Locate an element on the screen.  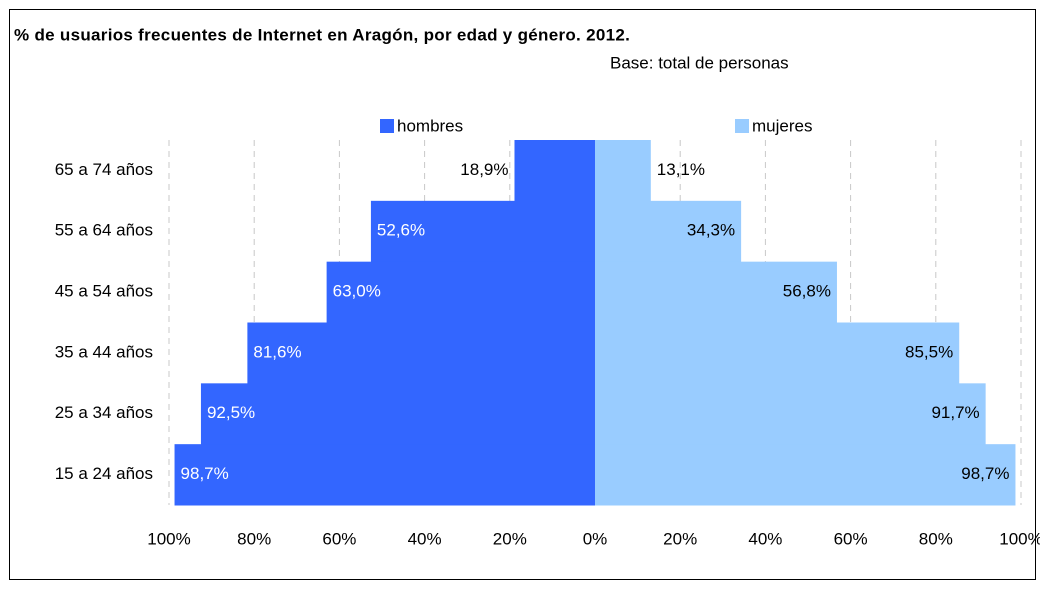
y-tick-label: 65 a 74 años is located at coordinates (104, 169).